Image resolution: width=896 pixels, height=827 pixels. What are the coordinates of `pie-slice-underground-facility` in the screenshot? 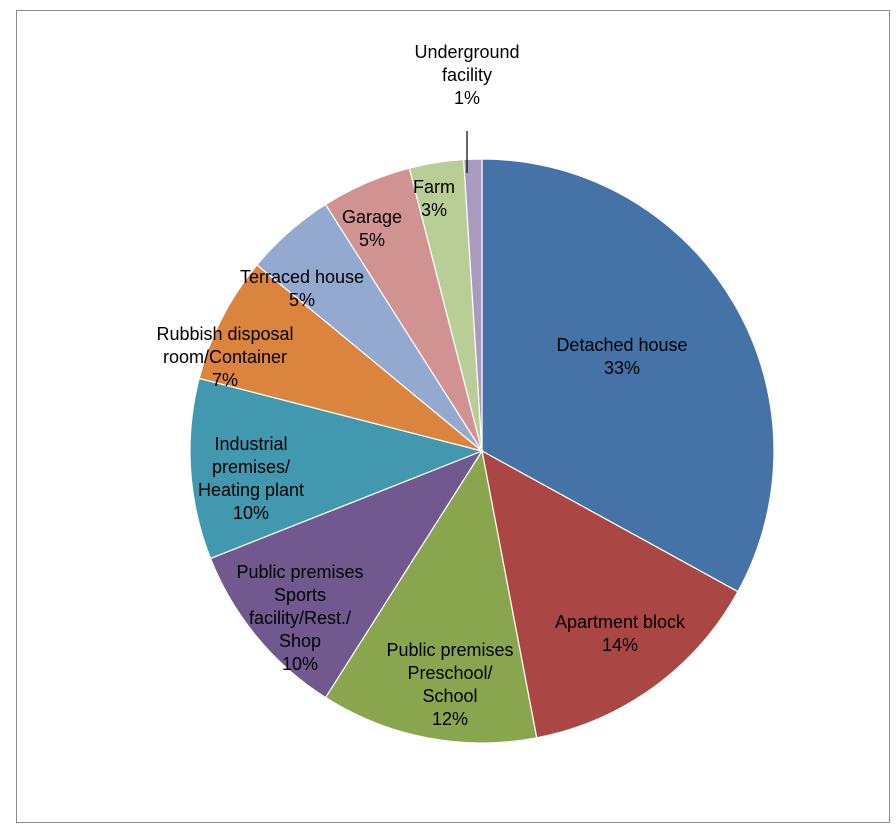 It's located at (473, 305).